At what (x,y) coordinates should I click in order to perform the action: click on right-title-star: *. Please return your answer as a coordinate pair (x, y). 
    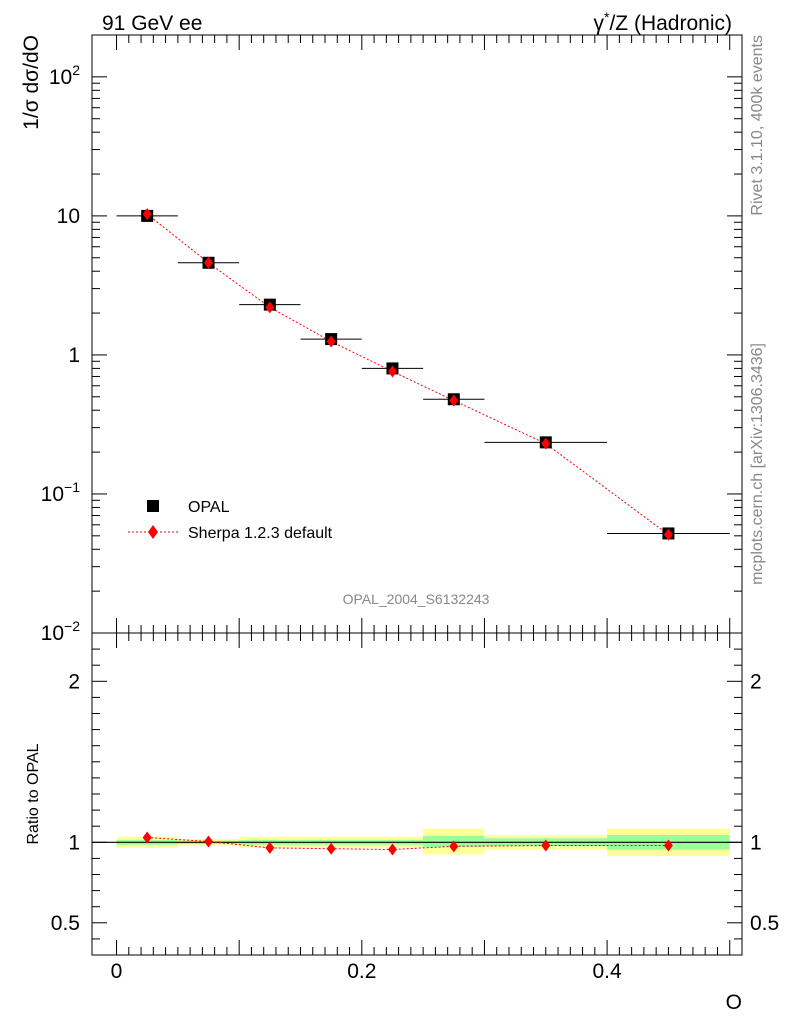
    Looking at the image, I should click on (607, 17).